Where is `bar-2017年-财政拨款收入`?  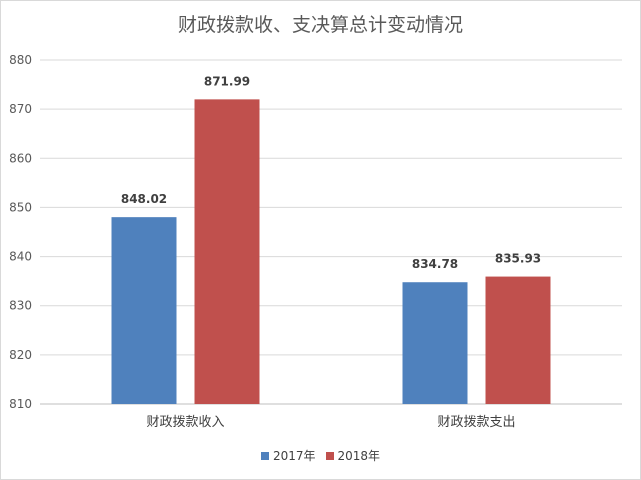 bar-2017年-财政拨款收入 is located at coordinates (144, 310).